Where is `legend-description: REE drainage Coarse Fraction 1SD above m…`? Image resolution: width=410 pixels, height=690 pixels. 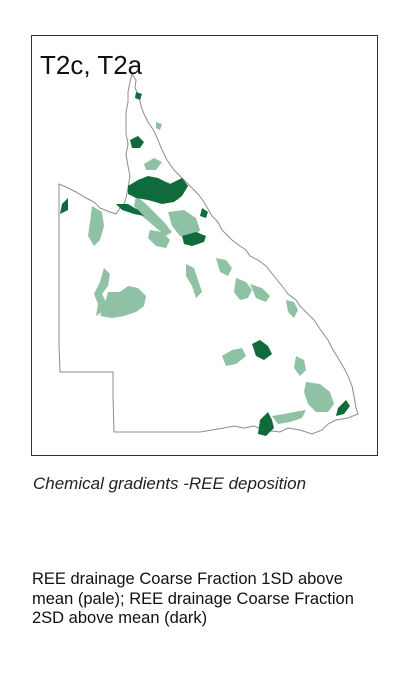 legend-description: REE drainage Coarse Fraction 1SD above m… is located at coordinates (193, 598).